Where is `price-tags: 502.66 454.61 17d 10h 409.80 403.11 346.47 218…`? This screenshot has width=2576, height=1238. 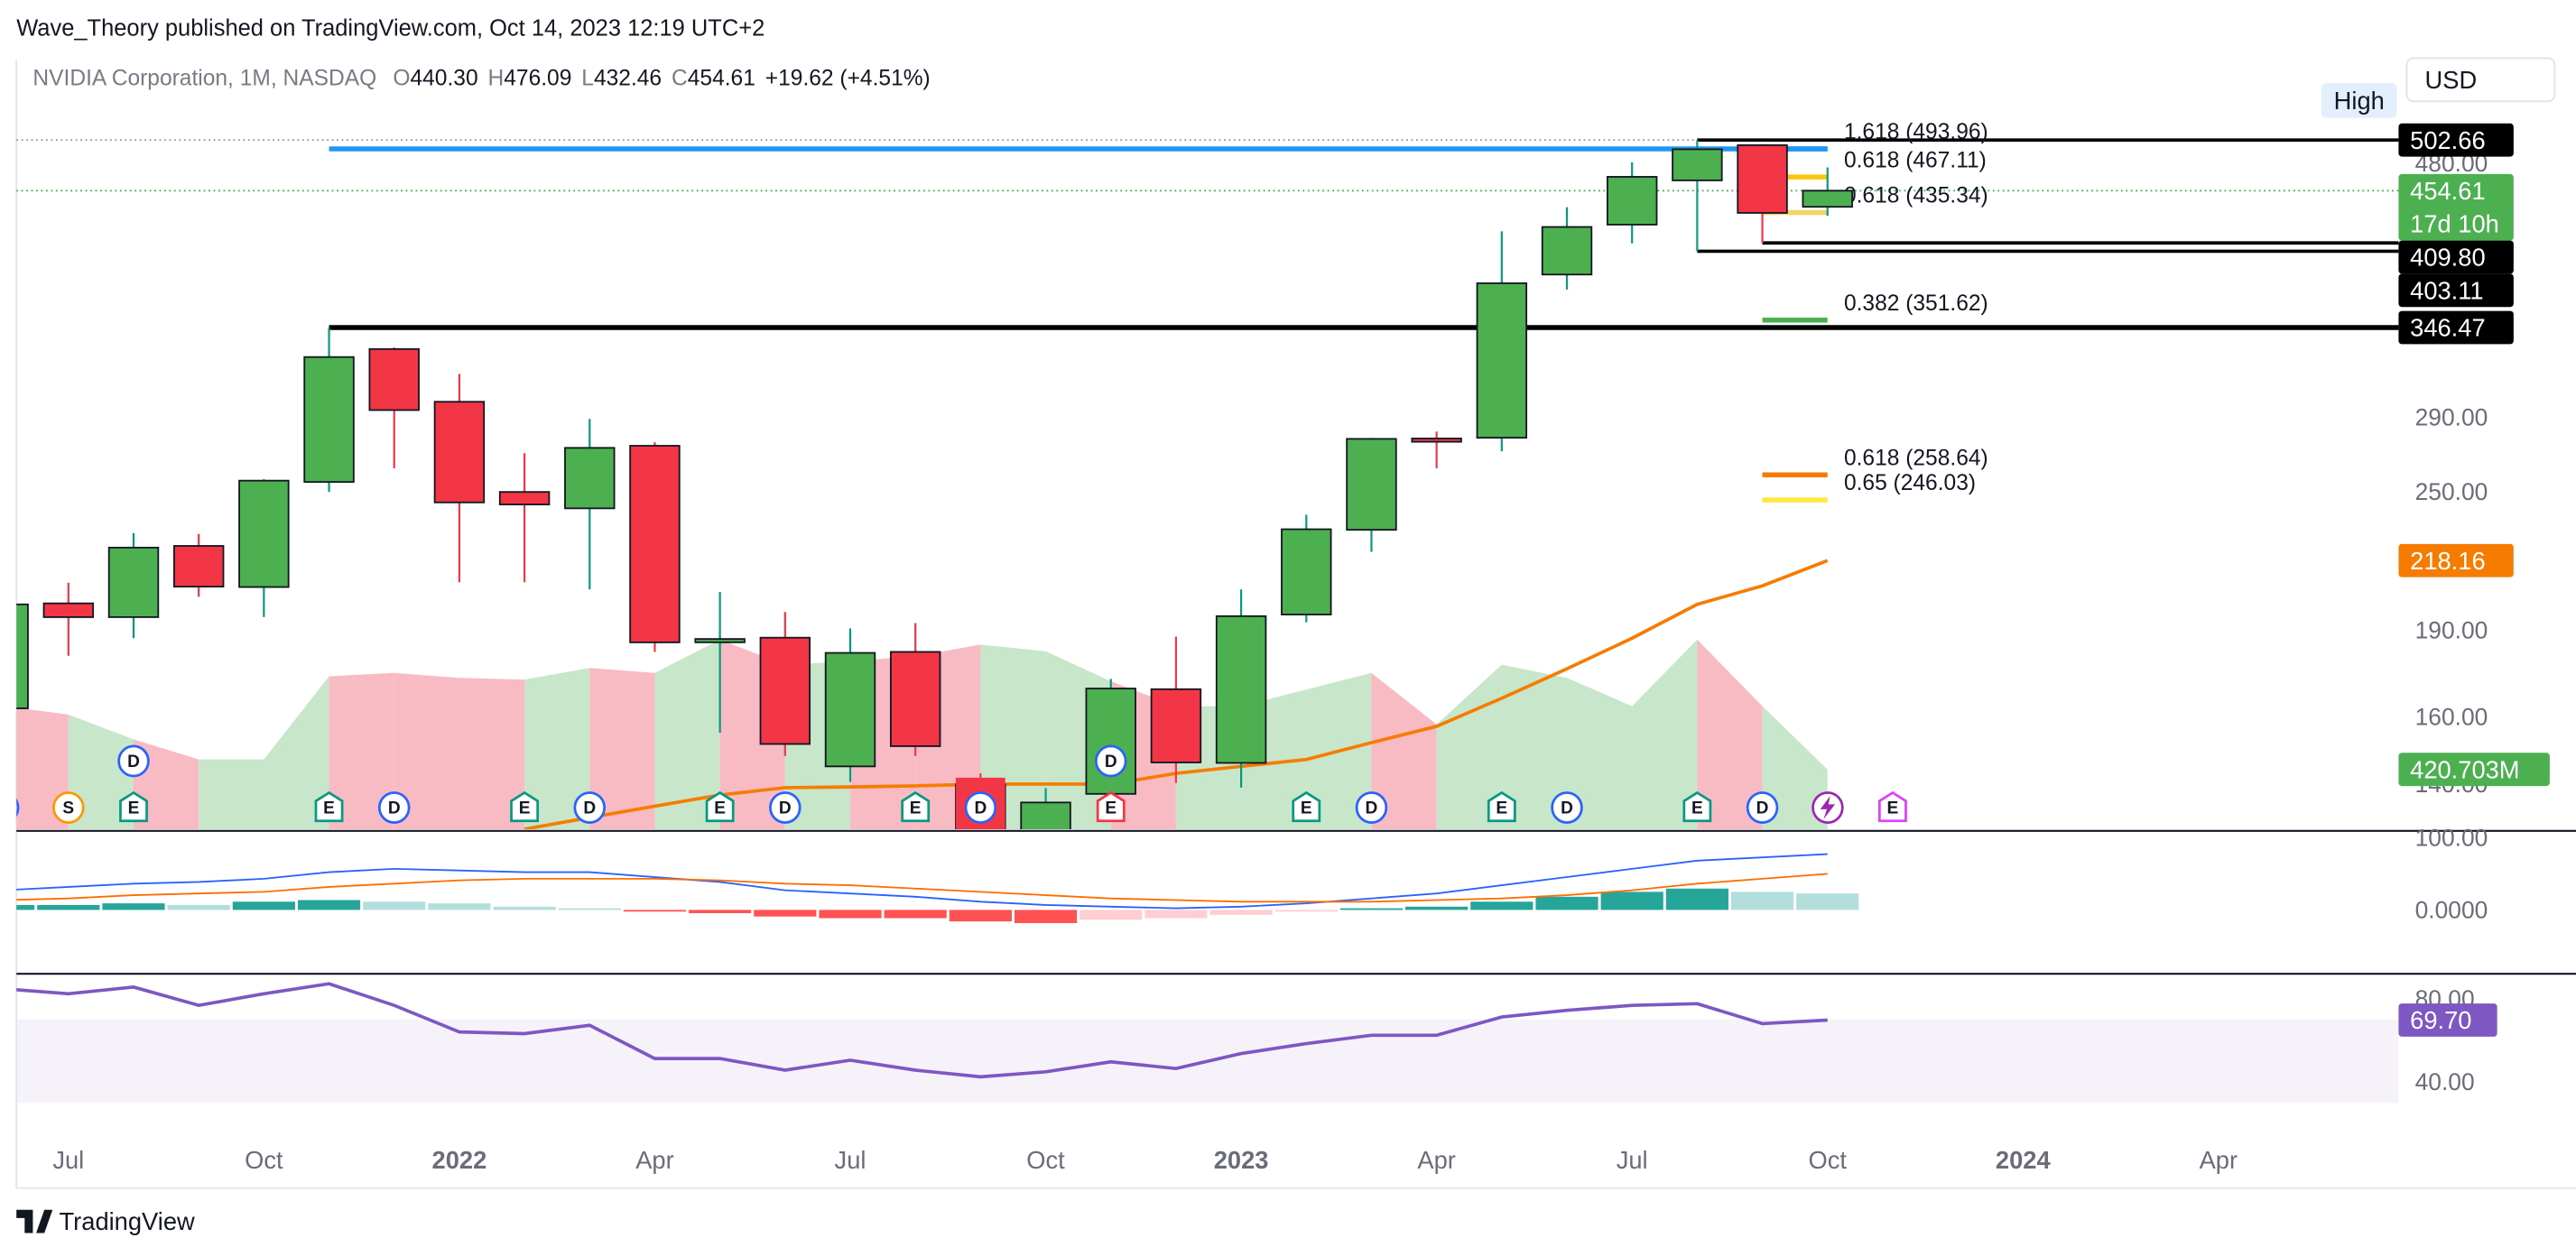
price-tags: 502.66 454.61 17d 10h 409.80 403.11 346.47 218… is located at coordinates (2474, 580).